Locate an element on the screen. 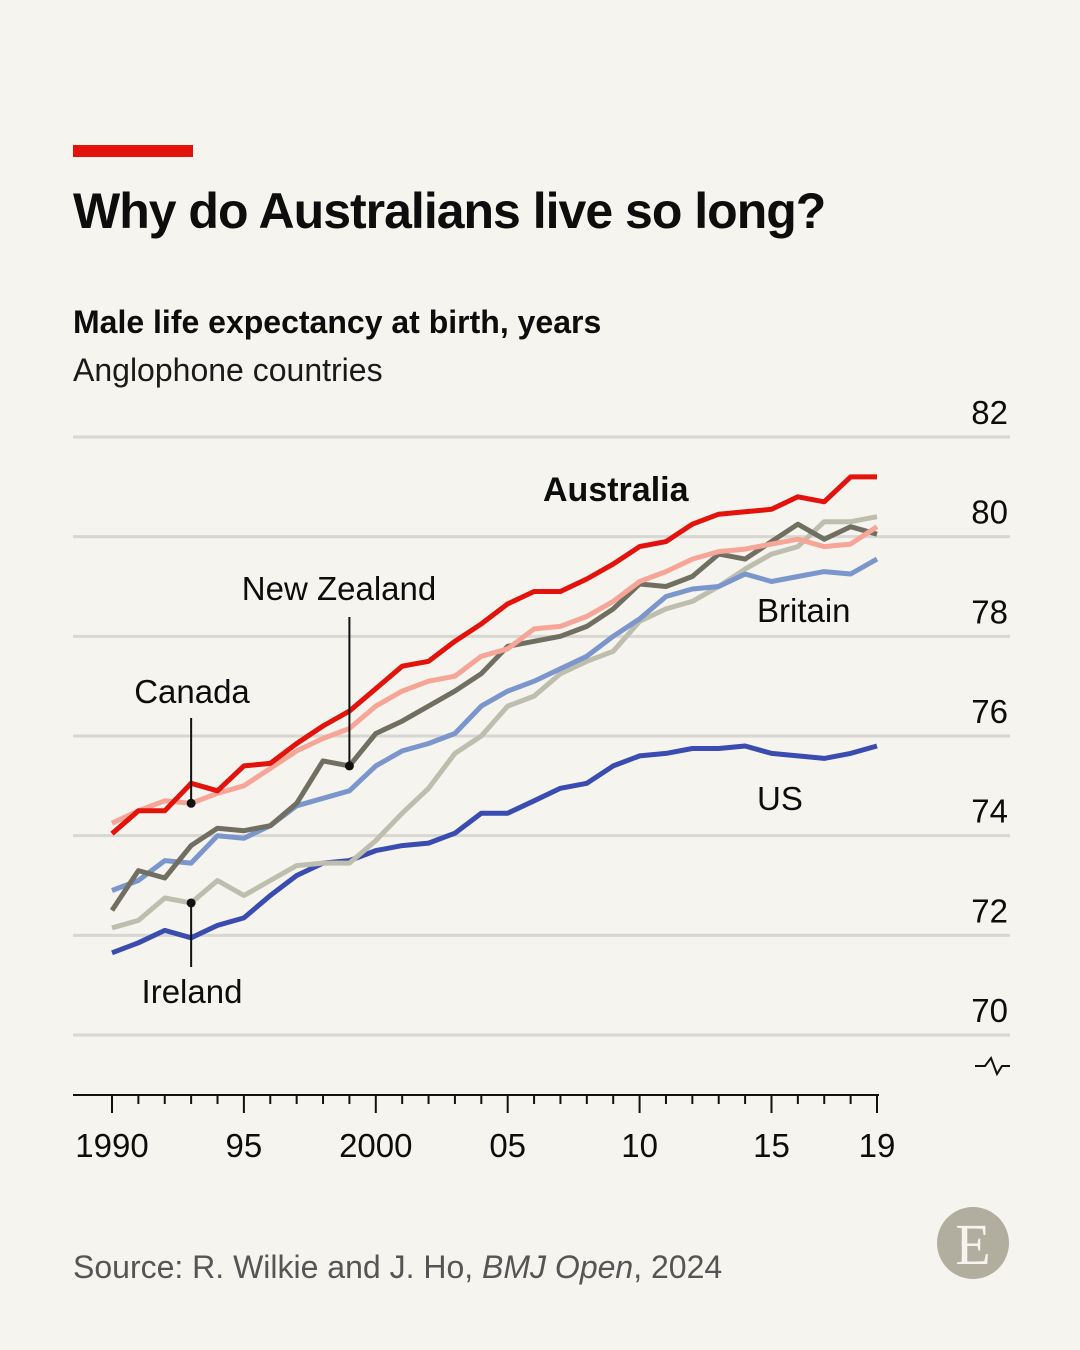 The width and height of the screenshot is (1080, 1350). chart-subtitle: Male life expectancy at birth, years is located at coordinates (337, 322).